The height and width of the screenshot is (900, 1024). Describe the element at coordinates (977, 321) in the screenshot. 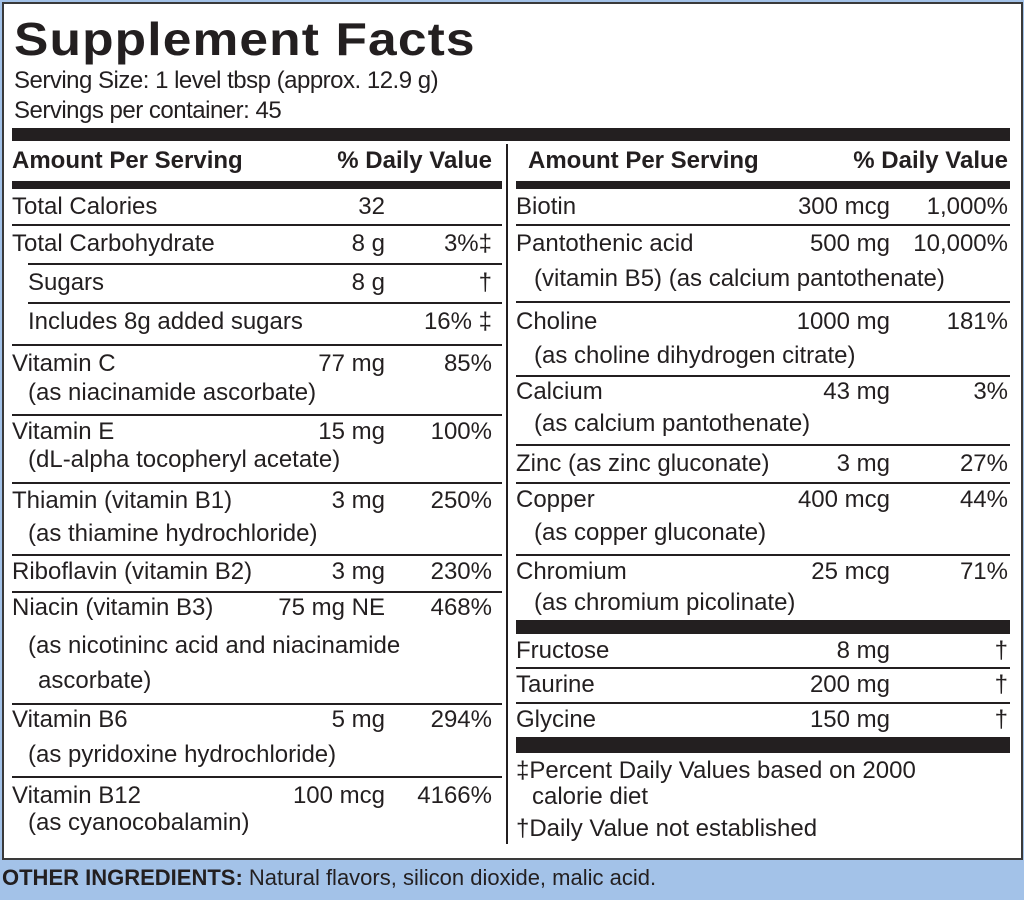

I see `nutrient-daily-value: 181%` at that location.